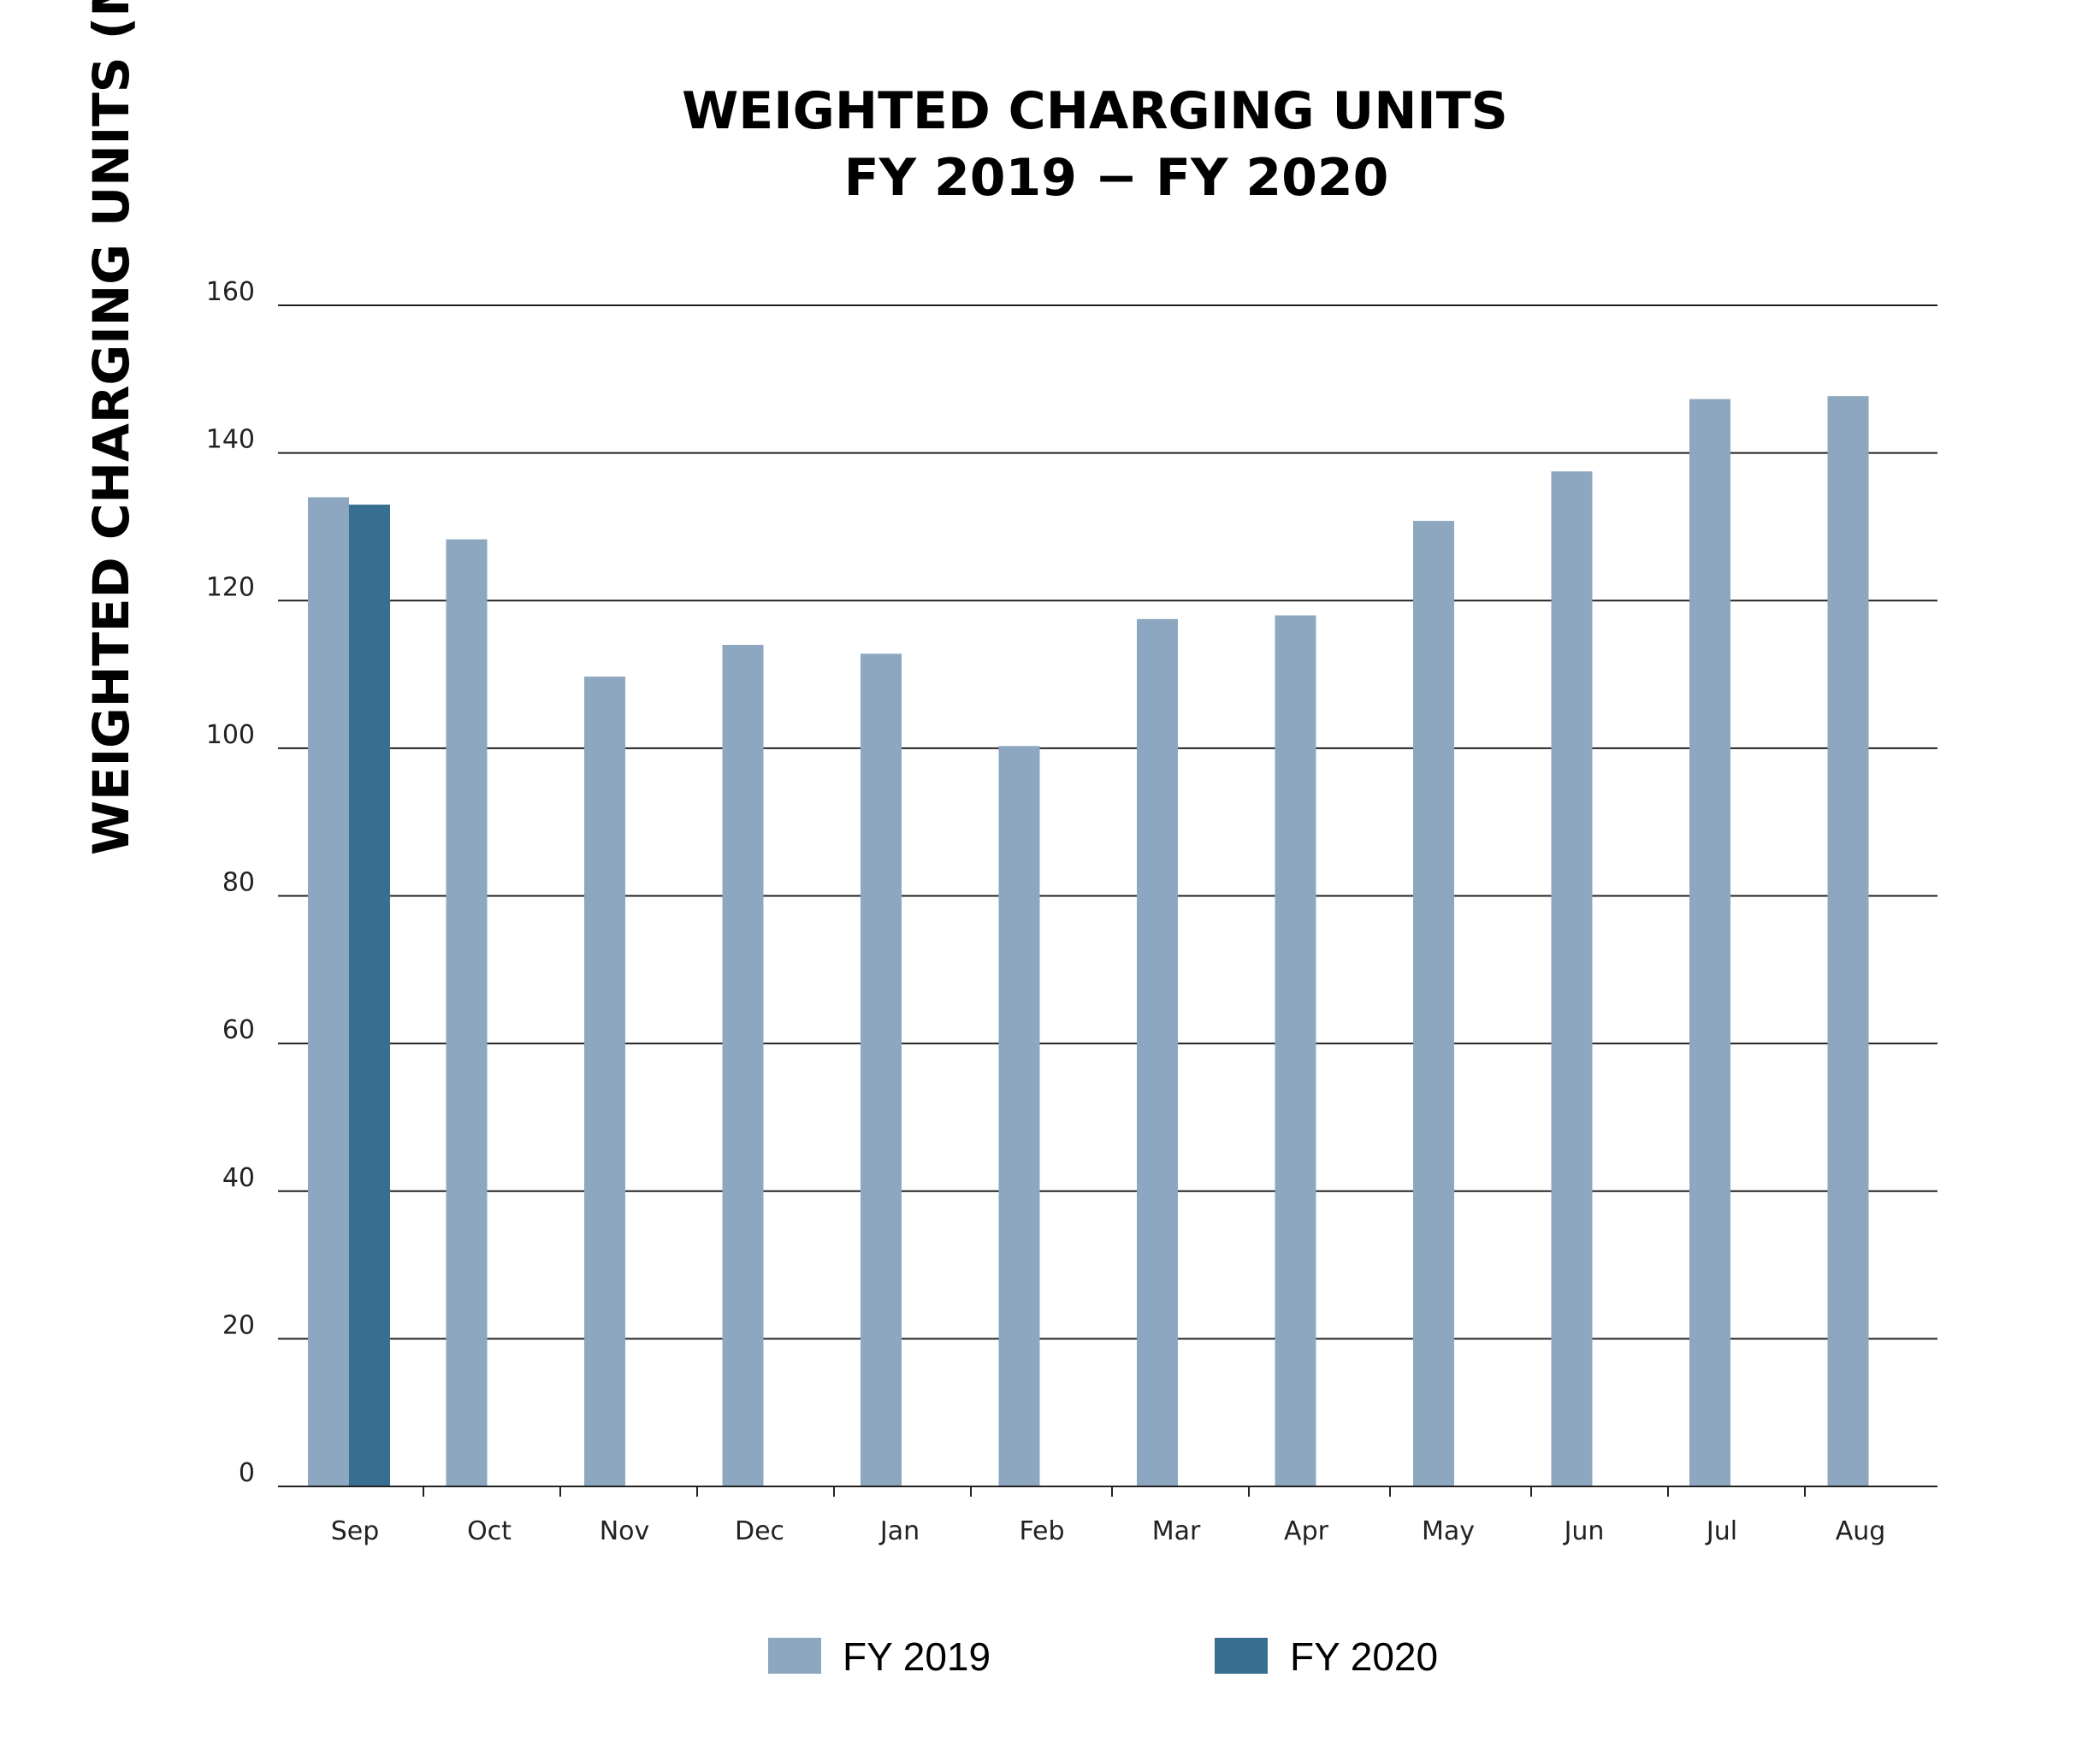  I want to click on x-tick-label: Dec, so click(760, 1531).